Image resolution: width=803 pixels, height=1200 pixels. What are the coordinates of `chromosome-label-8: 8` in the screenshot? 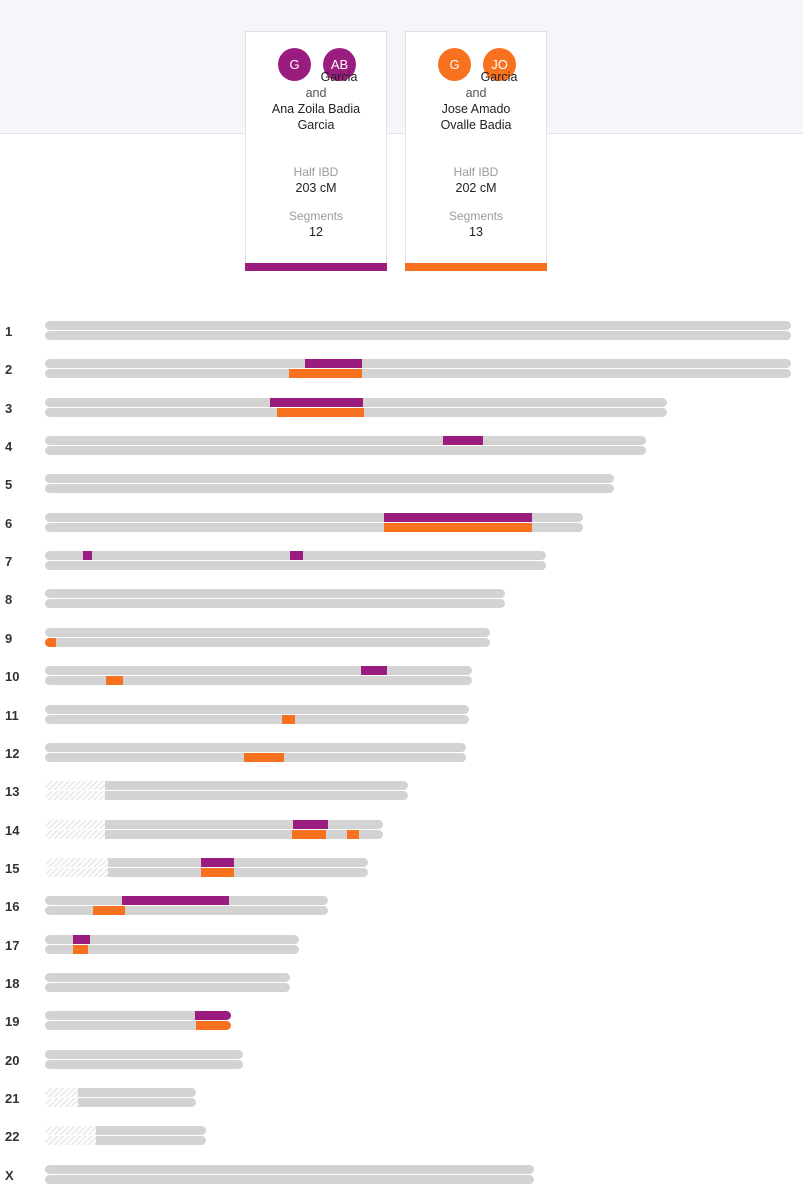 It's located at (9, 599).